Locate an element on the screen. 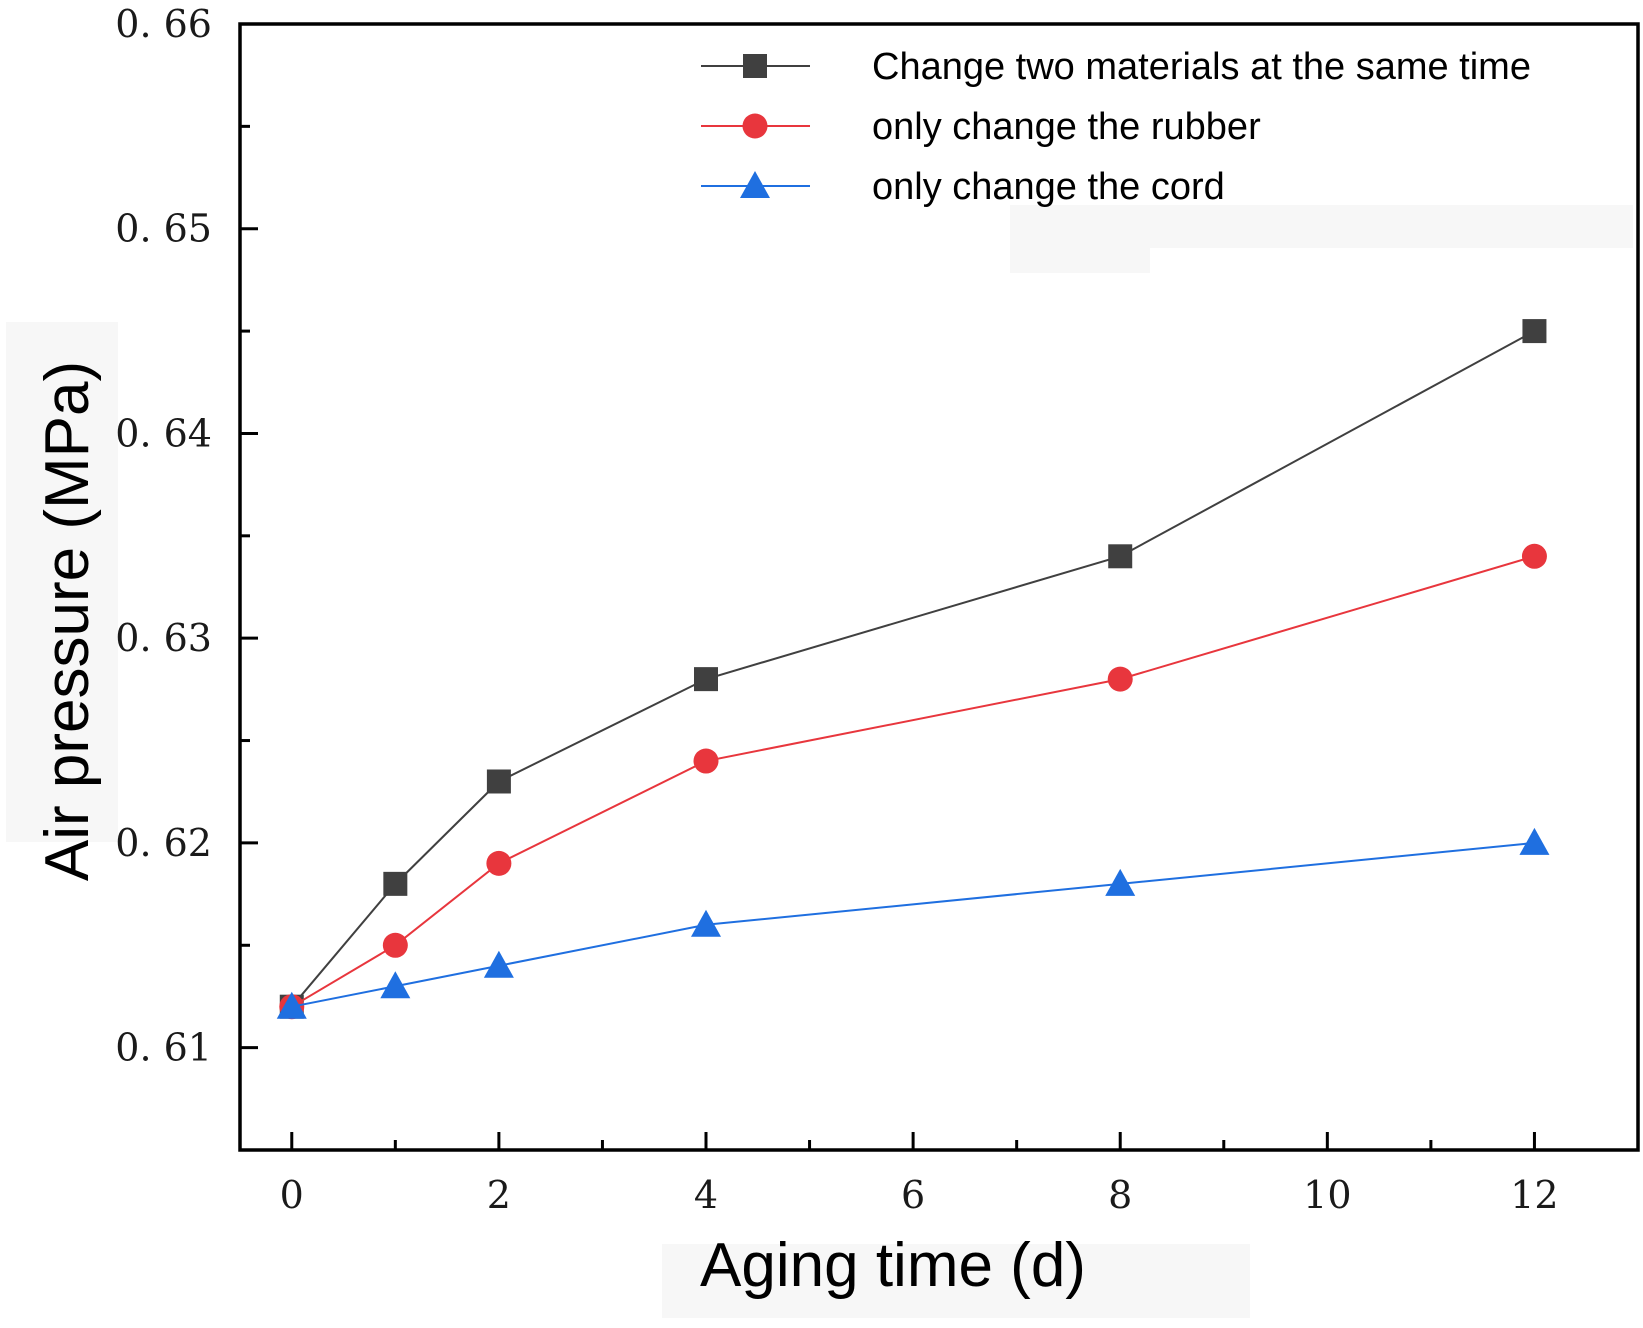 This screenshot has height=1328, width=1643. y-tick-label: 0. 64 is located at coordinates (163, 433).